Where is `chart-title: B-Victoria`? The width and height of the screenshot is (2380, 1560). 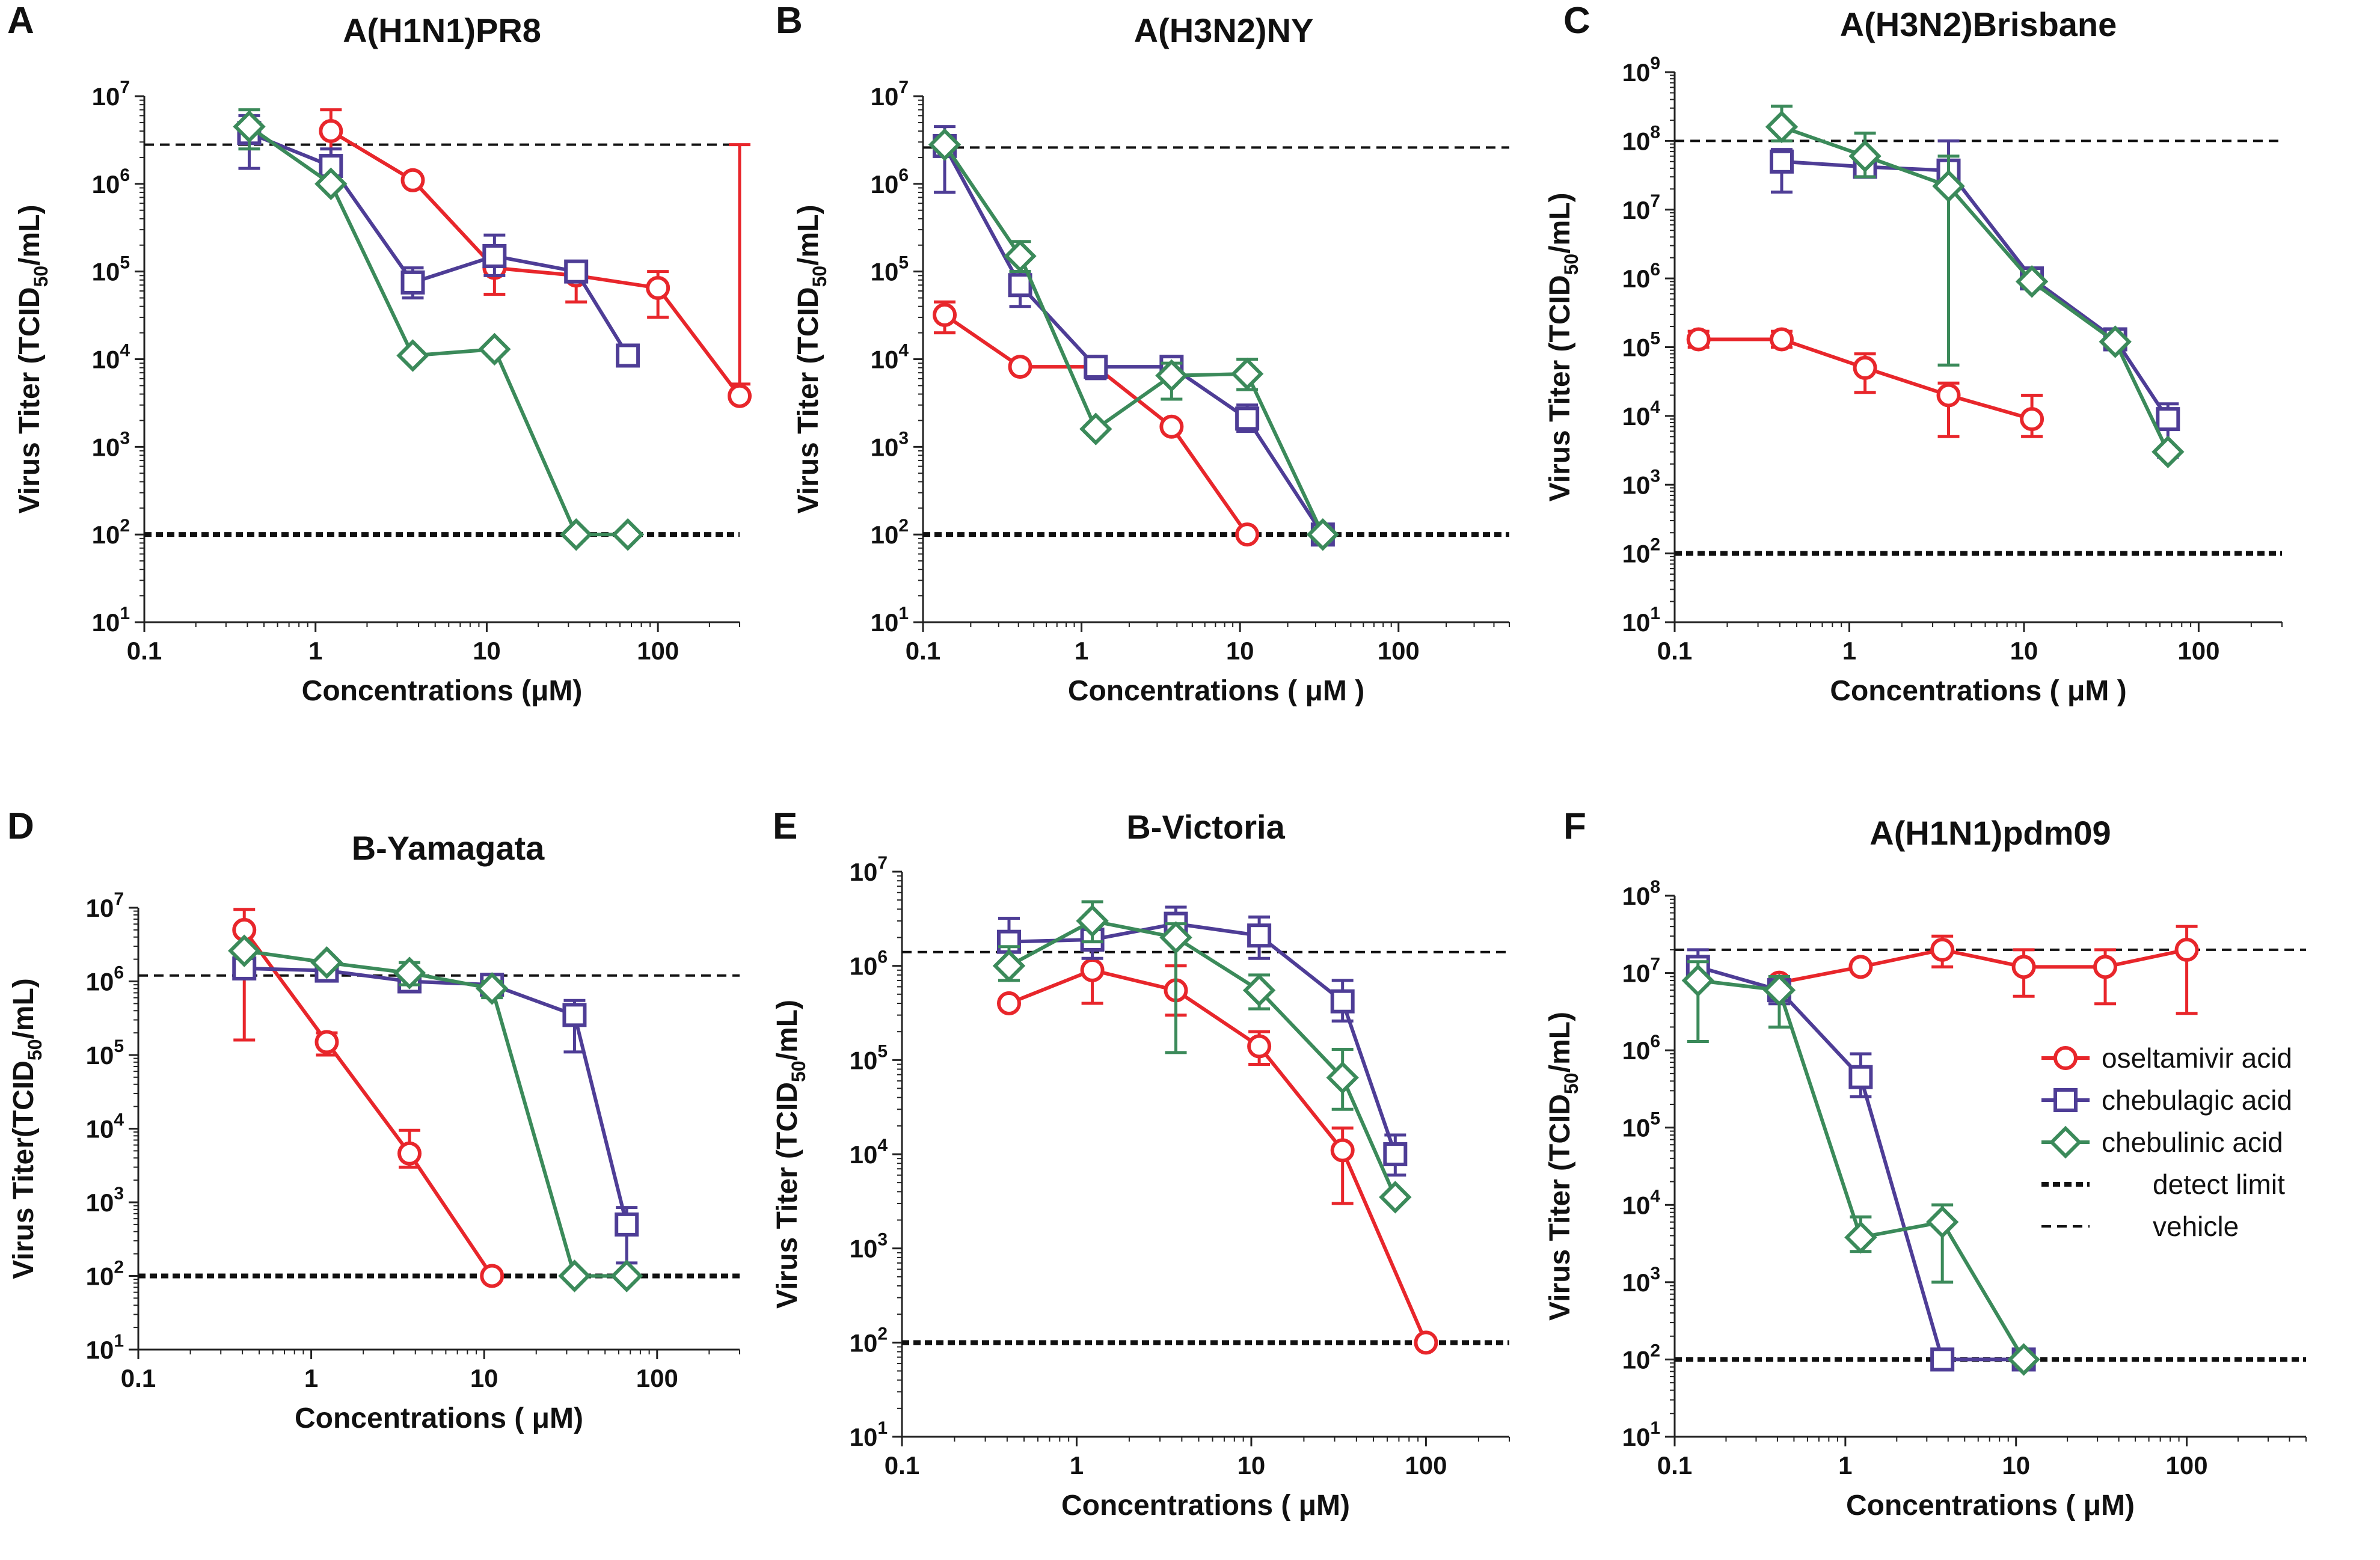
chart-title: B-Victoria is located at coordinates (1206, 827).